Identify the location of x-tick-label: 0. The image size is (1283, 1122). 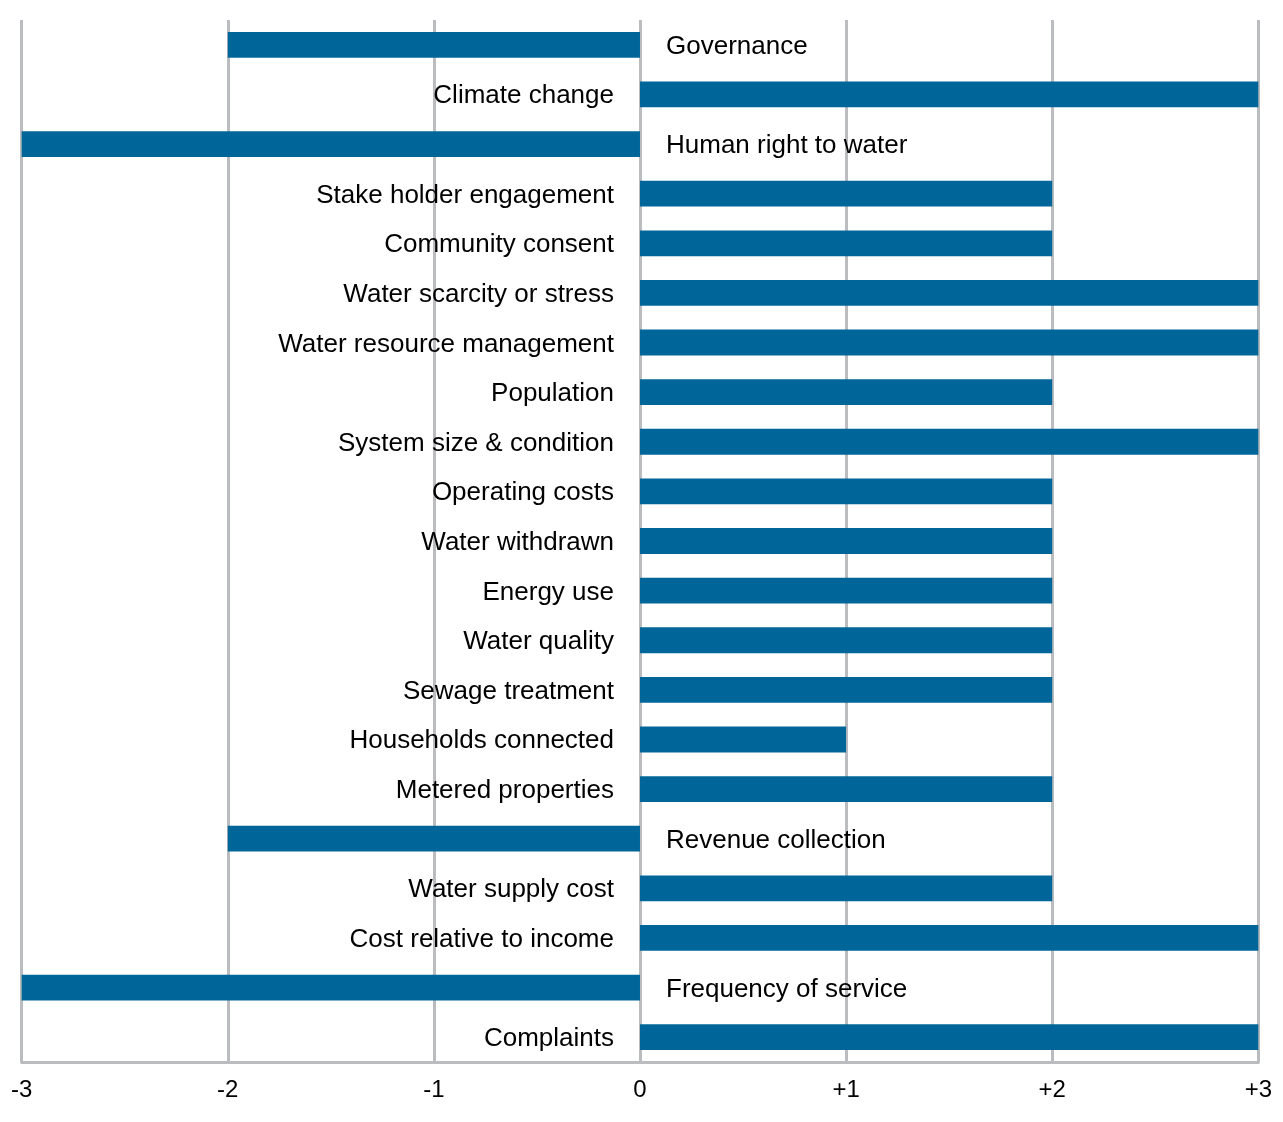
(640, 1088).